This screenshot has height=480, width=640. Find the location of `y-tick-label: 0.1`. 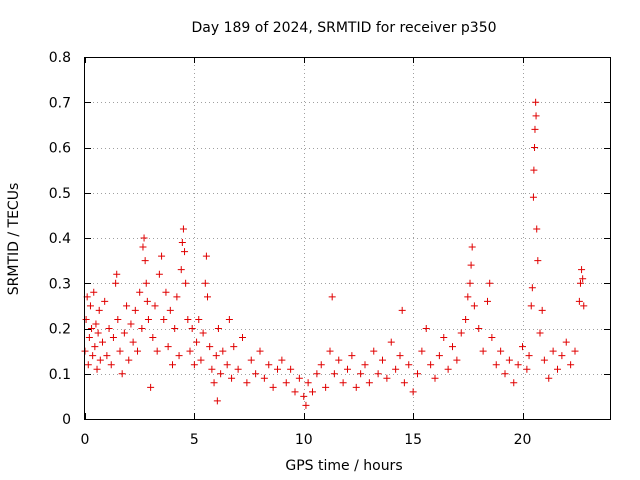

y-tick-label: 0.1 is located at coordinates (60, 375).